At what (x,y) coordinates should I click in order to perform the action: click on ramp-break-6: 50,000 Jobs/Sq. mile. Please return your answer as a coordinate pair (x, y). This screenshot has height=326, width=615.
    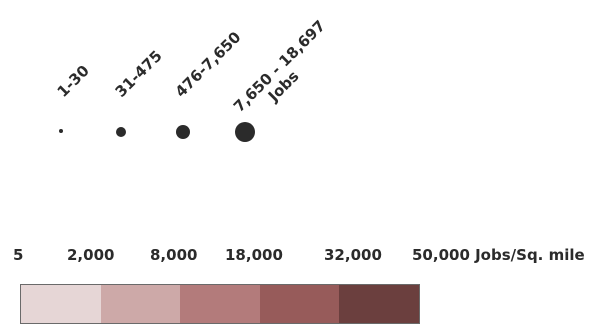
    Looking at the image, I should click on (498, 255).